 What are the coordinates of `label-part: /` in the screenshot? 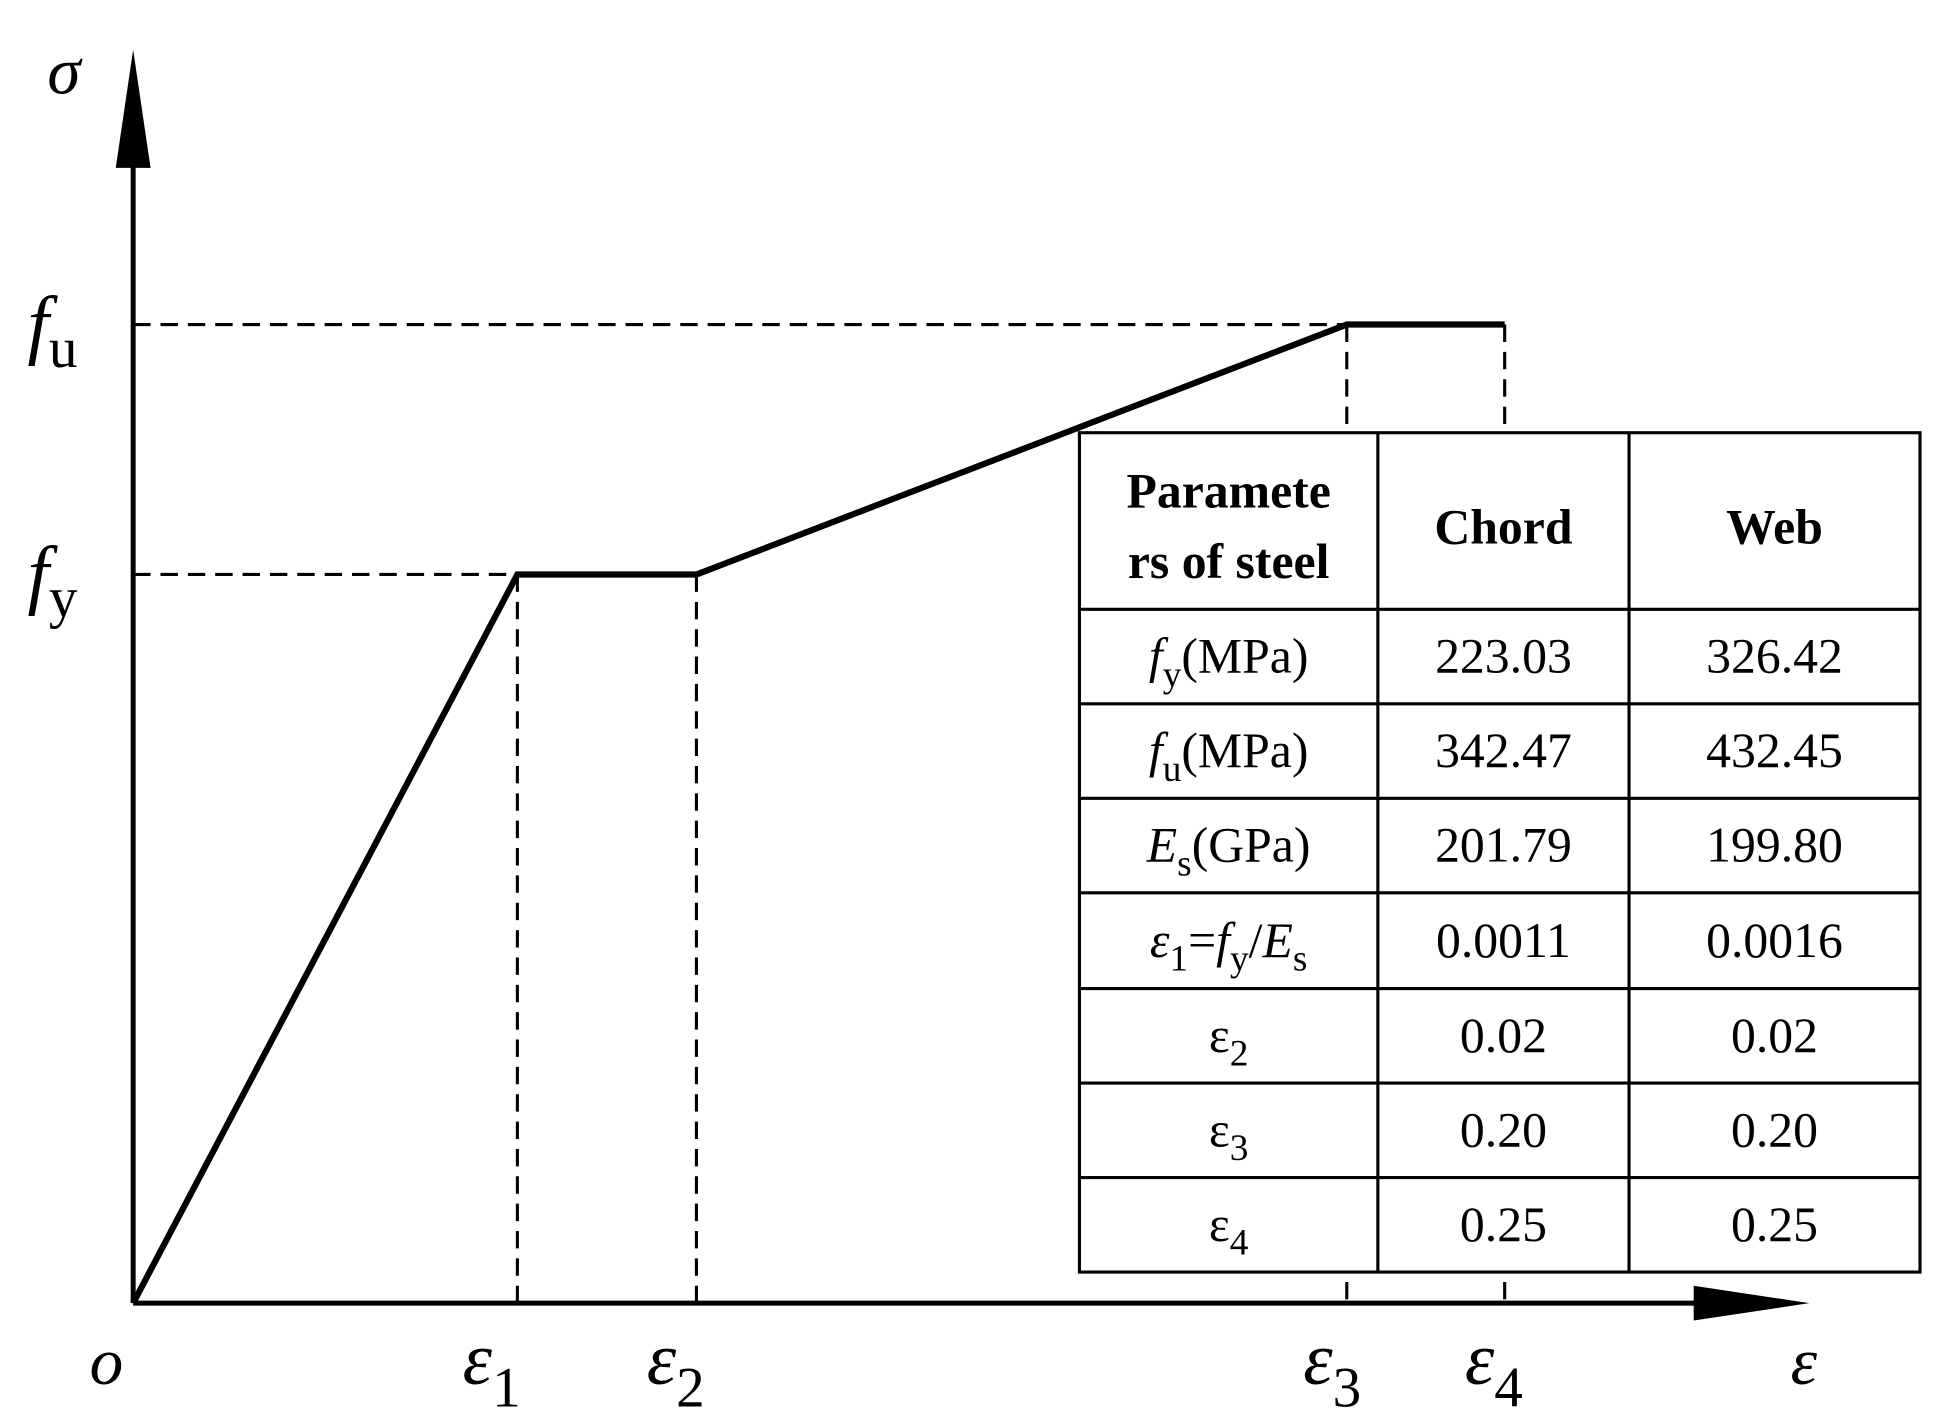 It's located at (1256, 940).